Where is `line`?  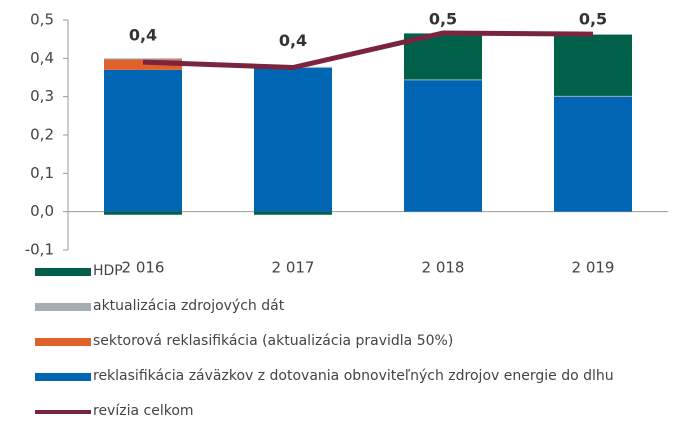
line is located at coordinates (368, 50).